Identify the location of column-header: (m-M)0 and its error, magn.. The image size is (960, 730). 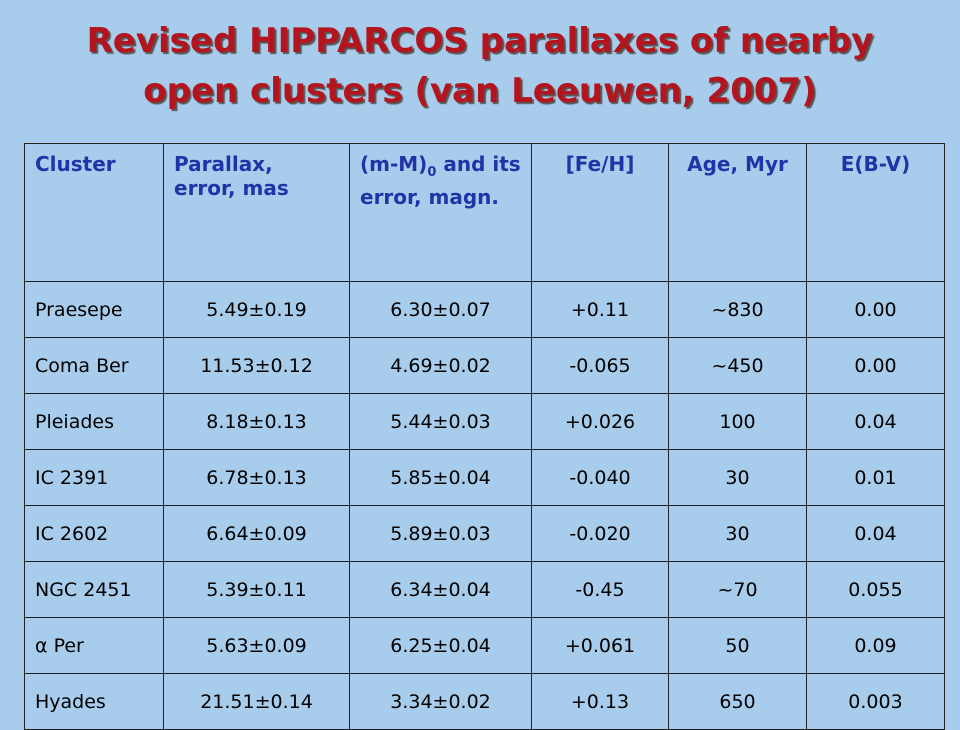
(440, 212).